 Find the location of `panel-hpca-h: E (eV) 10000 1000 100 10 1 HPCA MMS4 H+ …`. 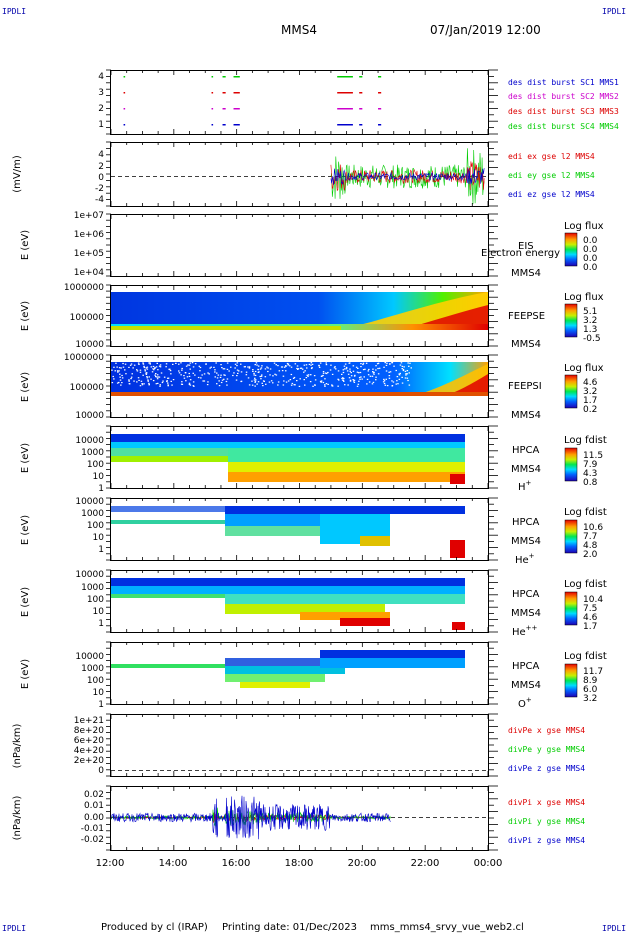

panel-hpca-h: E (eV) 10000 1000 100 10 1 HPCA MMS4 H+ … is located at coordinates (313, 464).